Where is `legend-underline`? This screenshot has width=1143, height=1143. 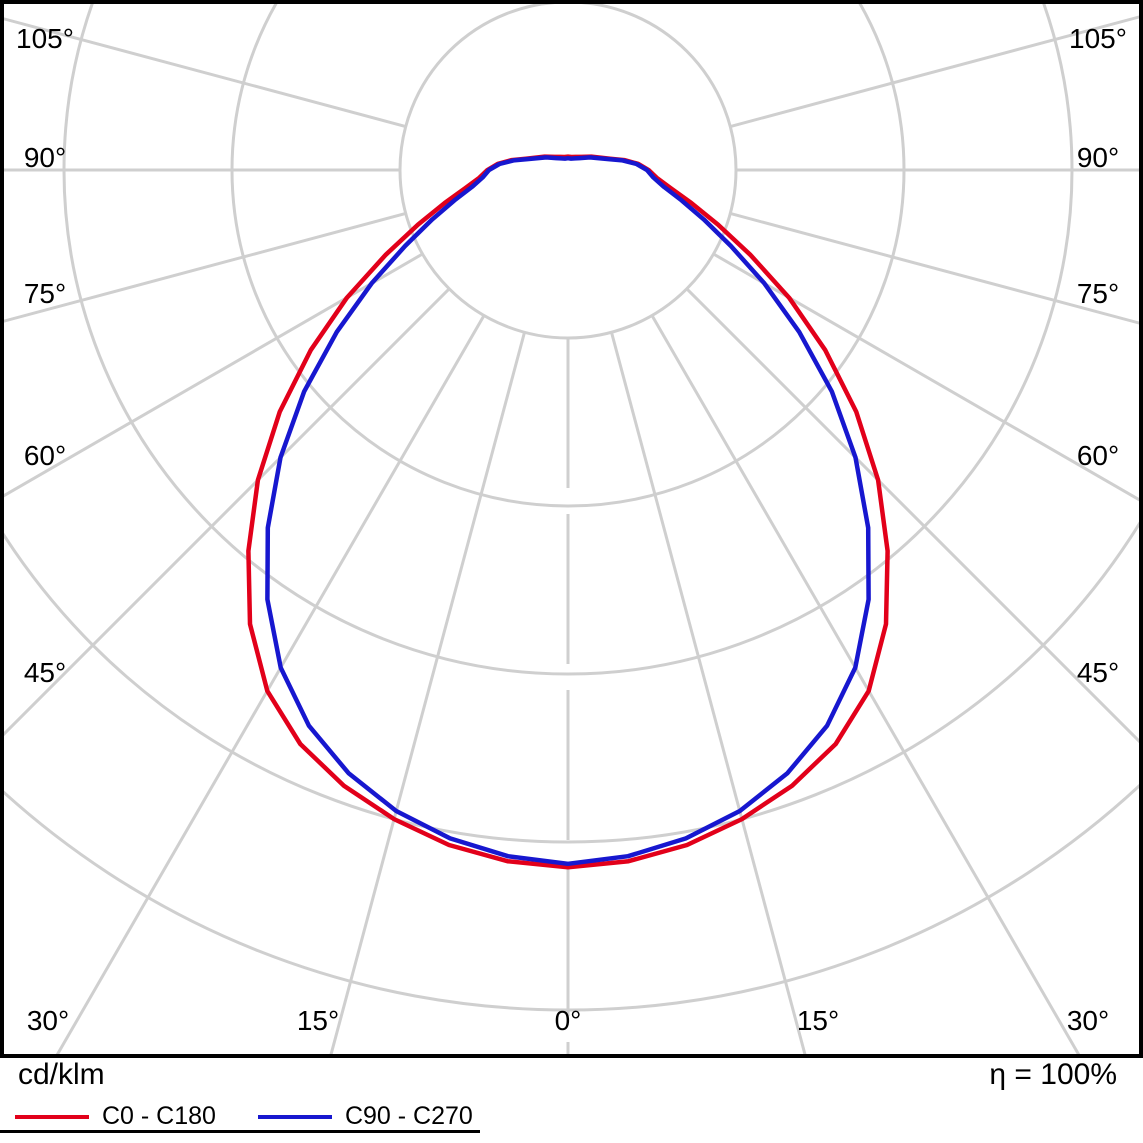 legend-underline is located at coordinates (240, 1131).